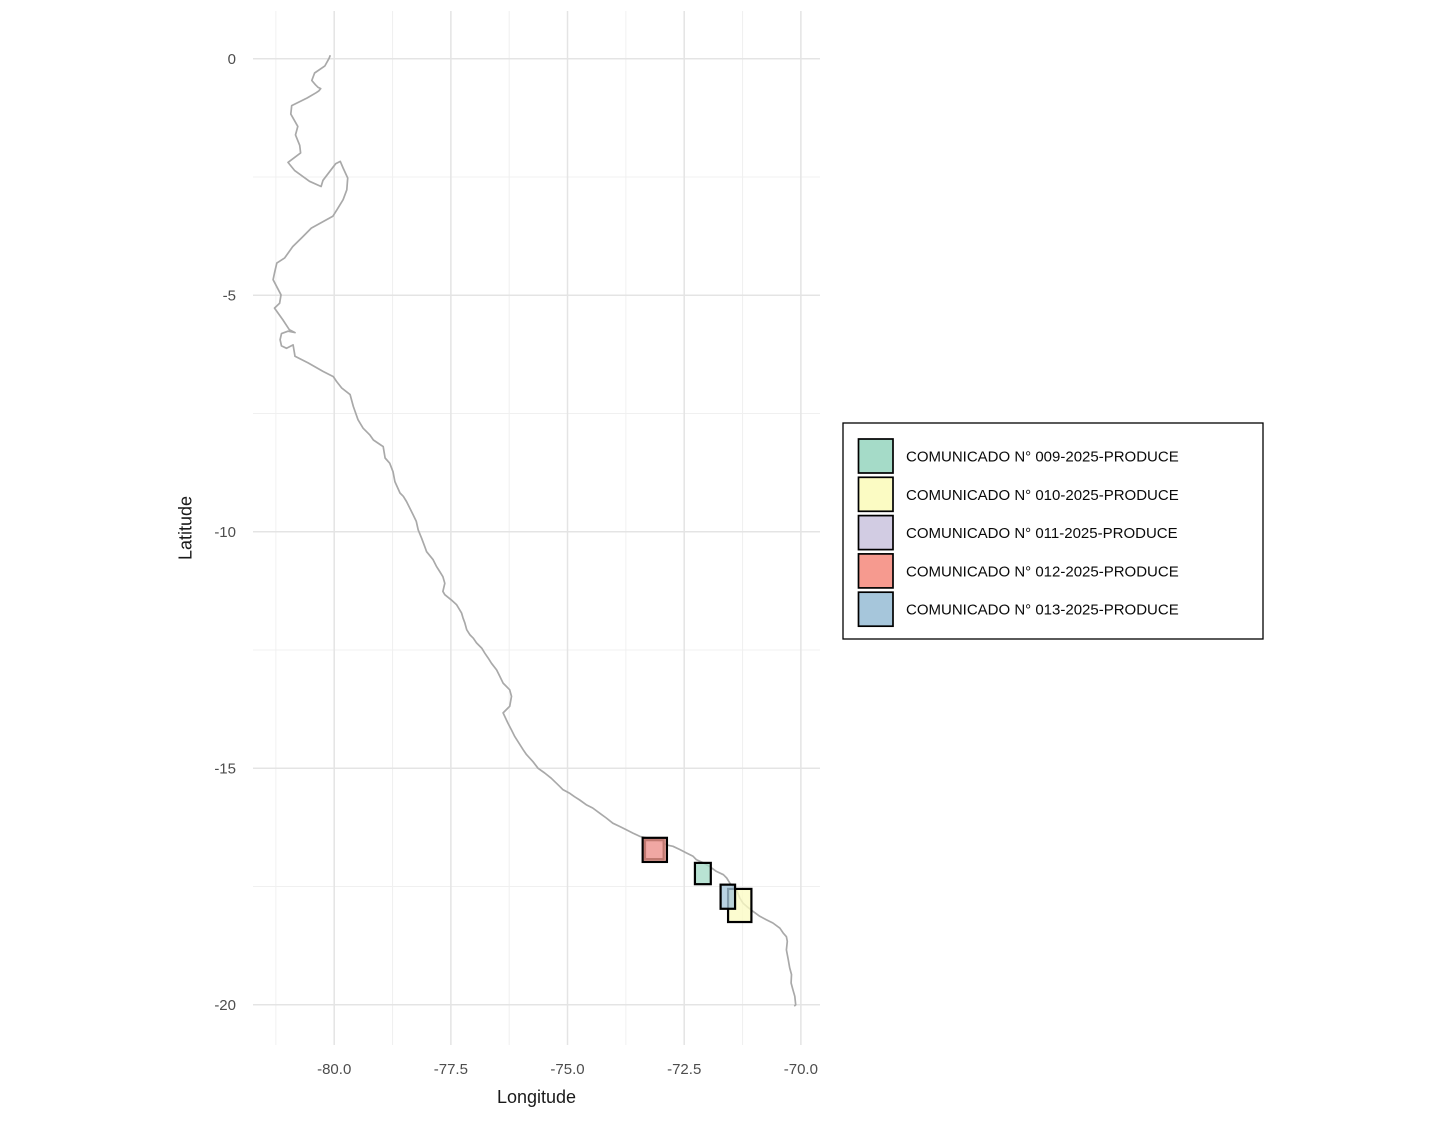 This screenshot has width=1445, height=1125. Describe the element at coordinates (185, 528) in the screenshot. I see `y-axis-title: Latitude` at that location.